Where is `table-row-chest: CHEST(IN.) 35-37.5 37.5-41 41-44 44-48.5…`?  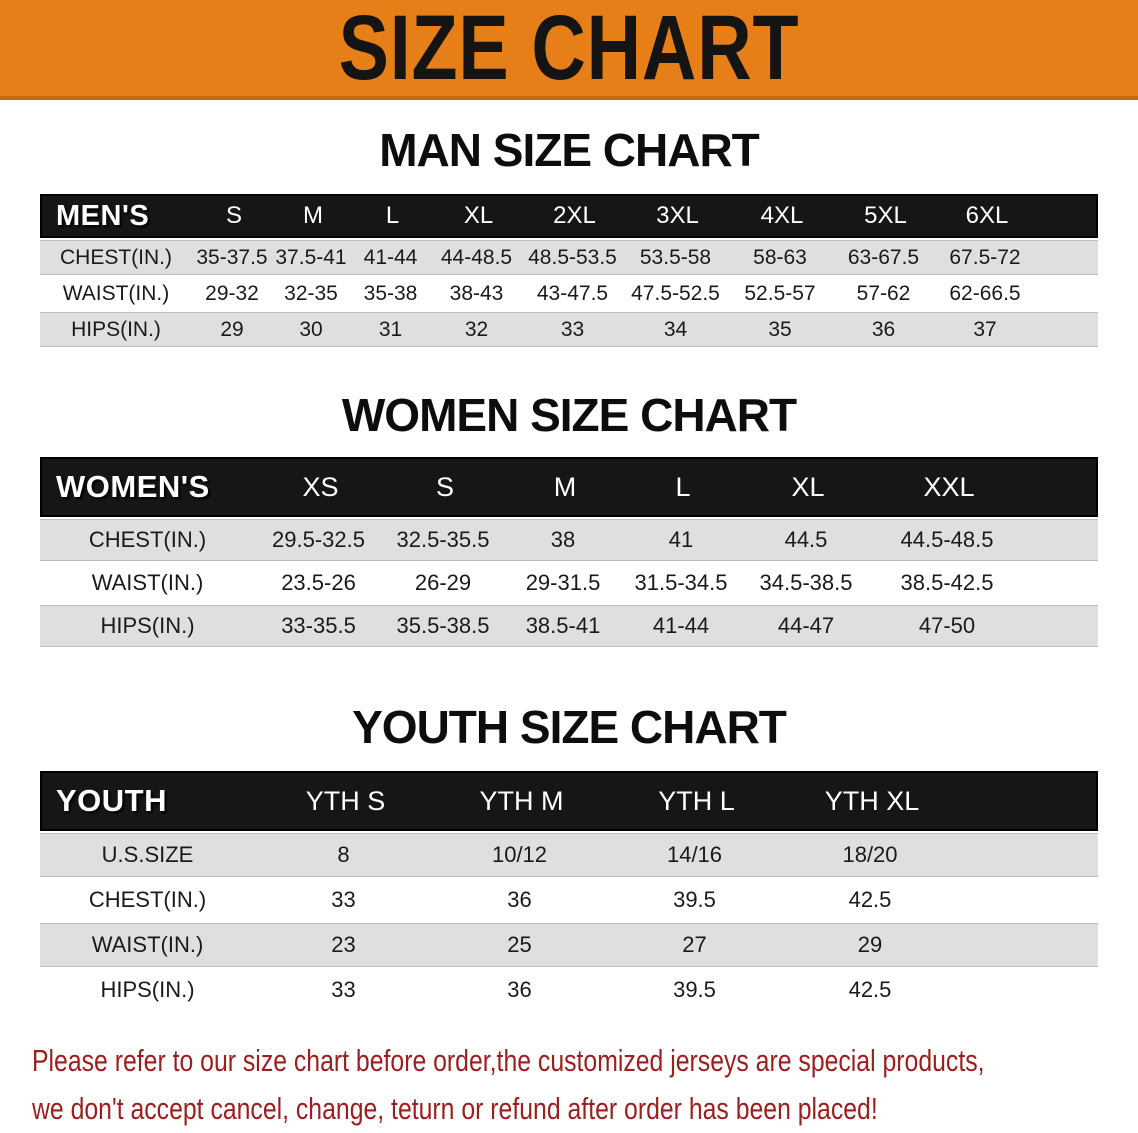 table-row-chest: CHEST(IN.) 35-37.5 37.5-41 41-44 44-48.5… is located at coordinates (569, 257).